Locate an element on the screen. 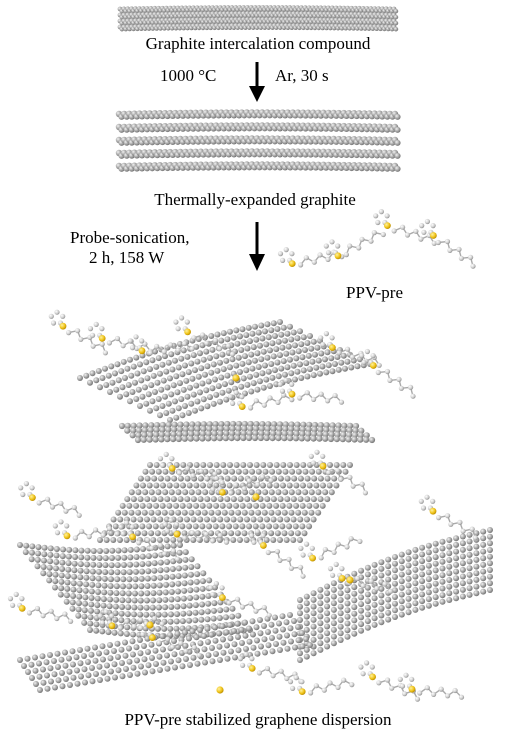 This screenshot has width=516, height=734. expanded-graphite-stack is located at coordinates (258, 140).